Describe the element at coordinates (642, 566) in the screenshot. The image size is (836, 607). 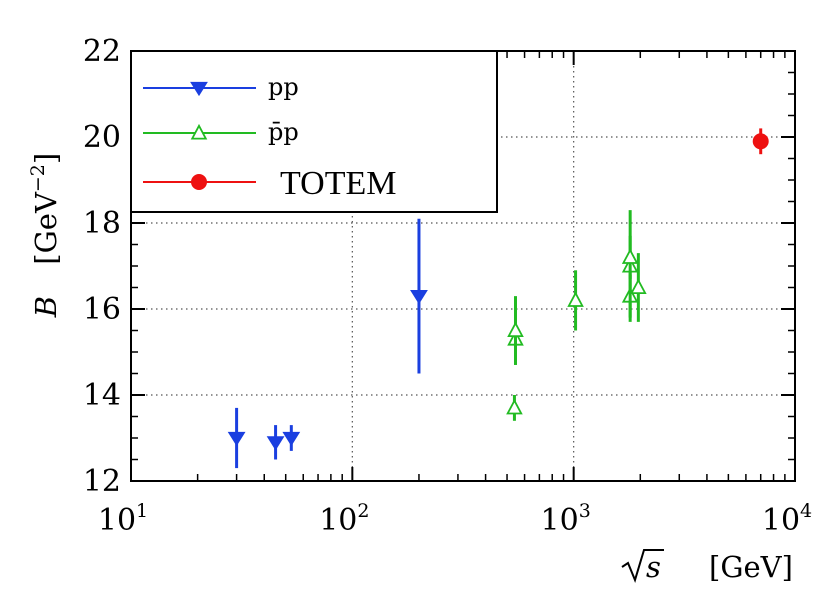
I see `sqrt-symbol` at that location.